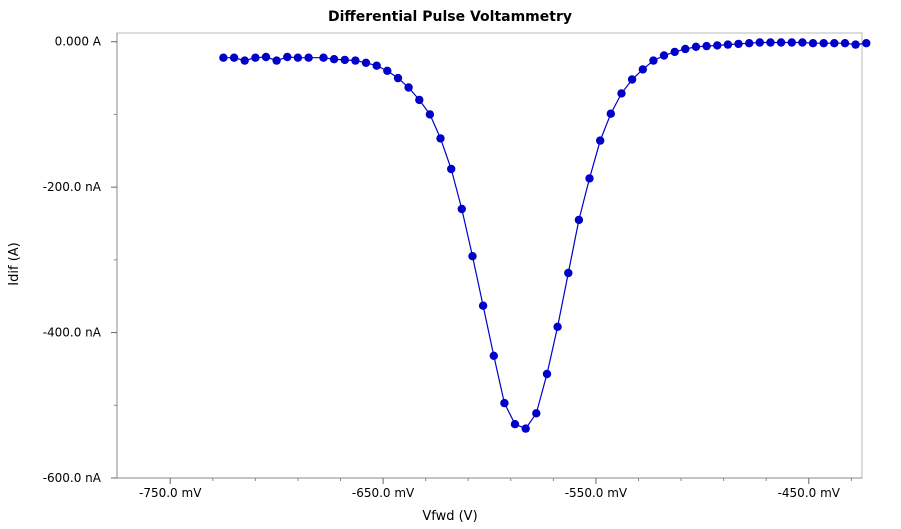 The image size is (901, 529). Describe the element at coordinates (72, 333) in the screenshot. I see `y-tick-label: -400.0 nA` at that location.